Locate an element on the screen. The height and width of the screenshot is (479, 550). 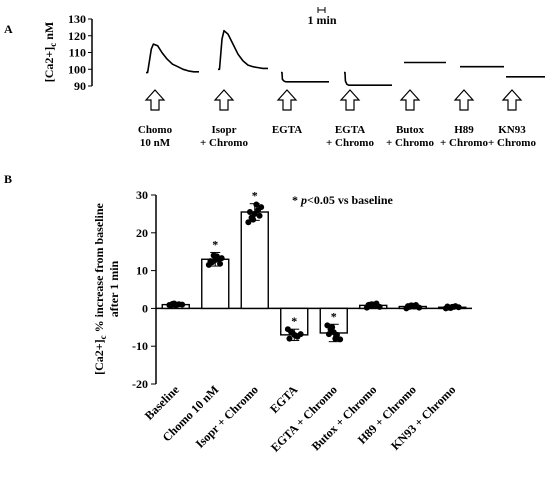
panel-b-letter: B is located at coordinates (8, 179).